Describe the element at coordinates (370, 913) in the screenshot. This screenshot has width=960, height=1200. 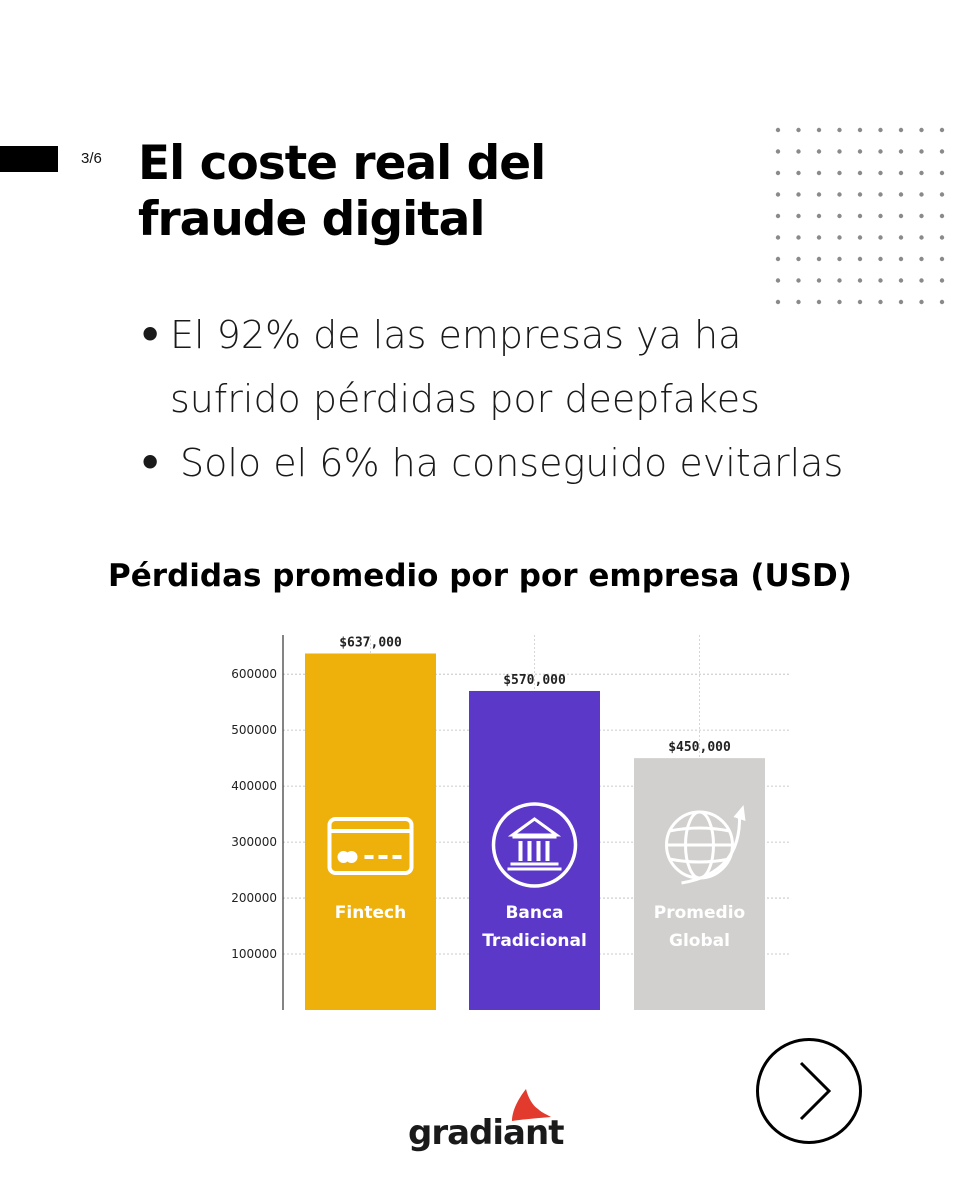
I see `x-tick-label: Fintech` at that location.